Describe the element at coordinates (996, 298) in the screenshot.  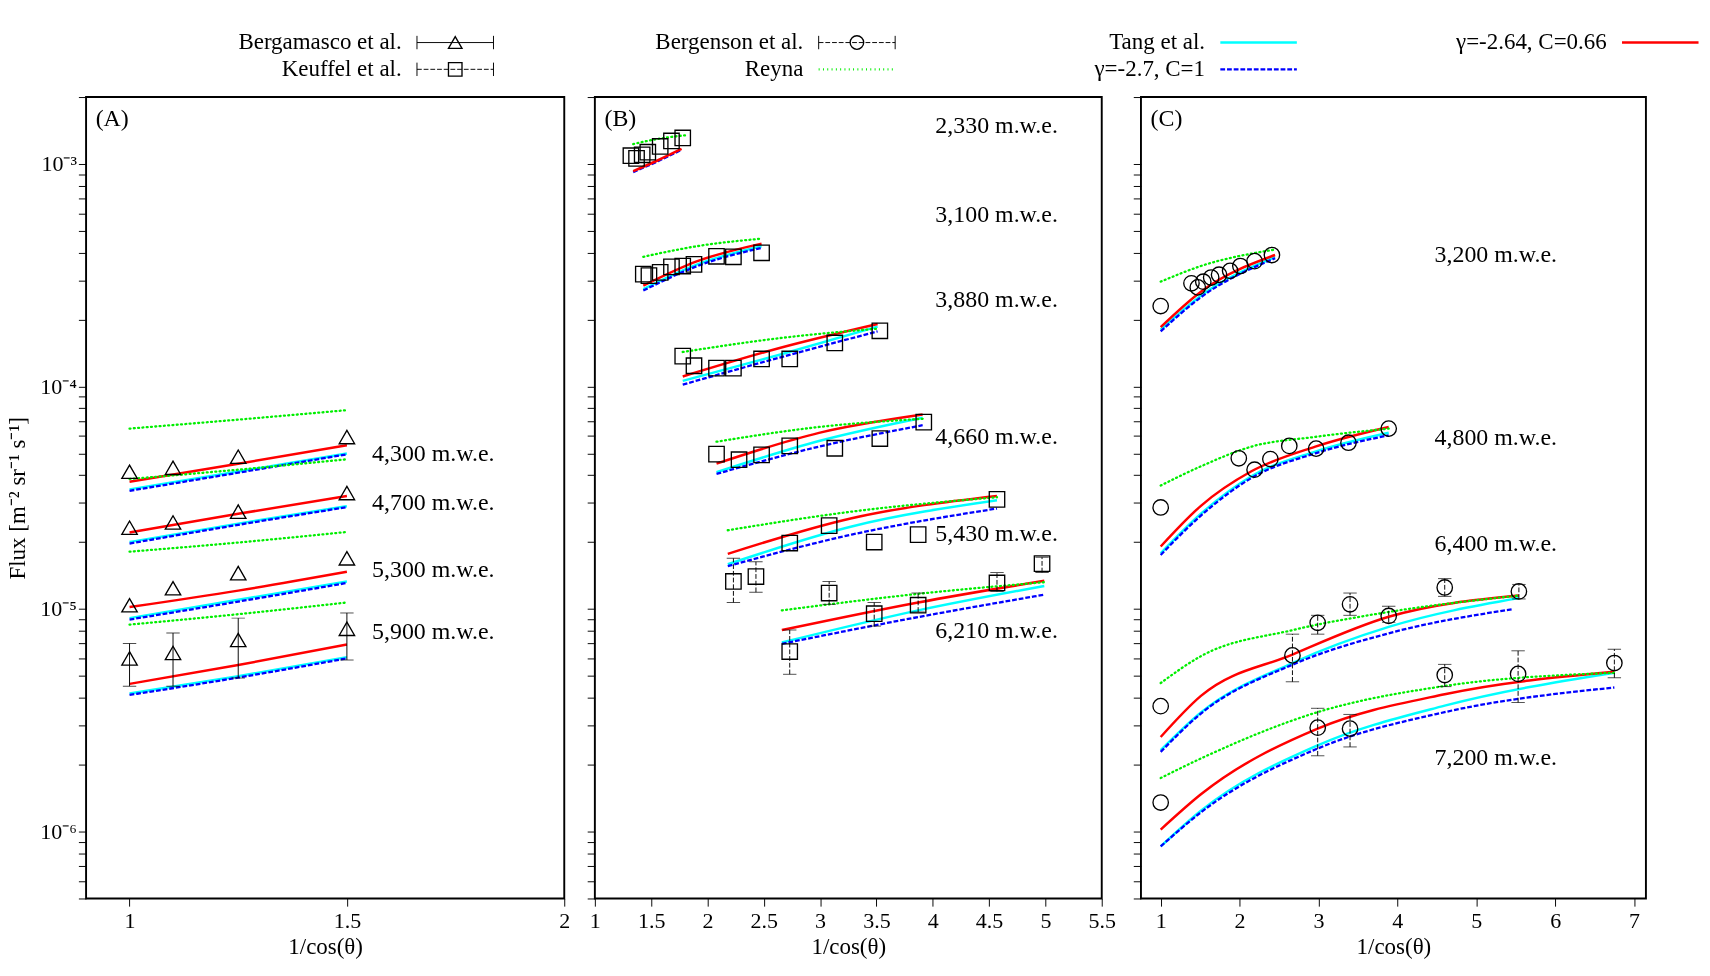
I see `annotation: 3,880 m.w.e.` at that location.